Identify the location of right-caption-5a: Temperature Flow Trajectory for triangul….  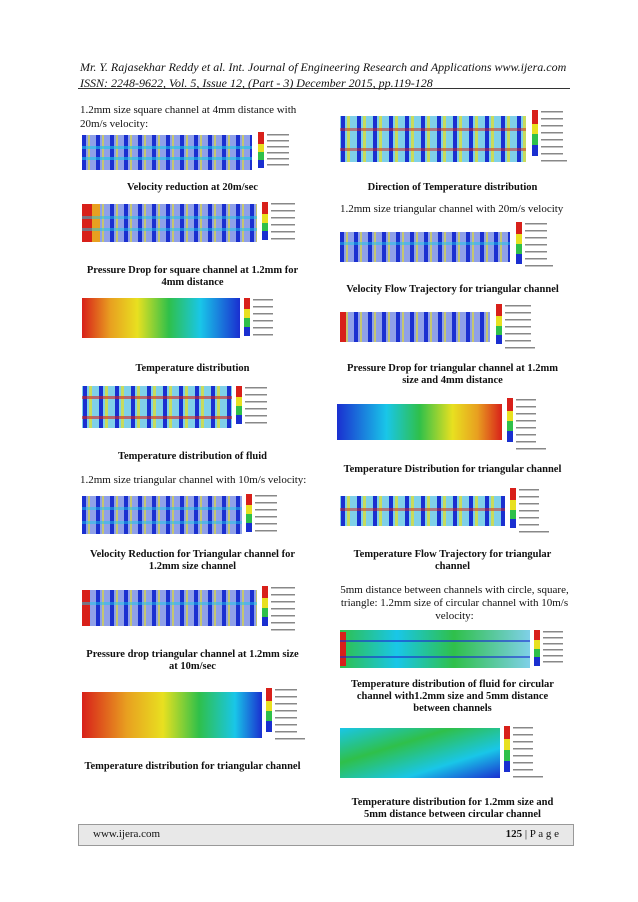
(452, 554).